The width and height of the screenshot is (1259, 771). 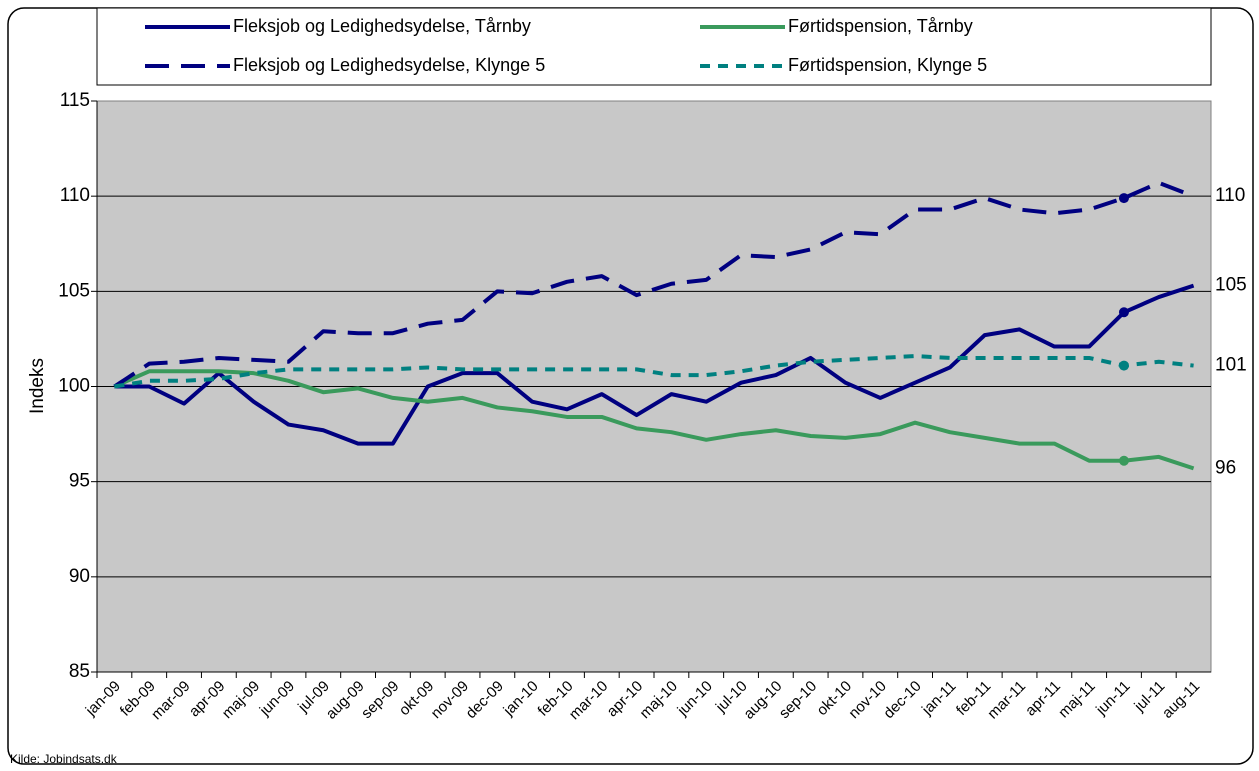 I want to click on y-tick-label: 90, so click(x=79, y=576).